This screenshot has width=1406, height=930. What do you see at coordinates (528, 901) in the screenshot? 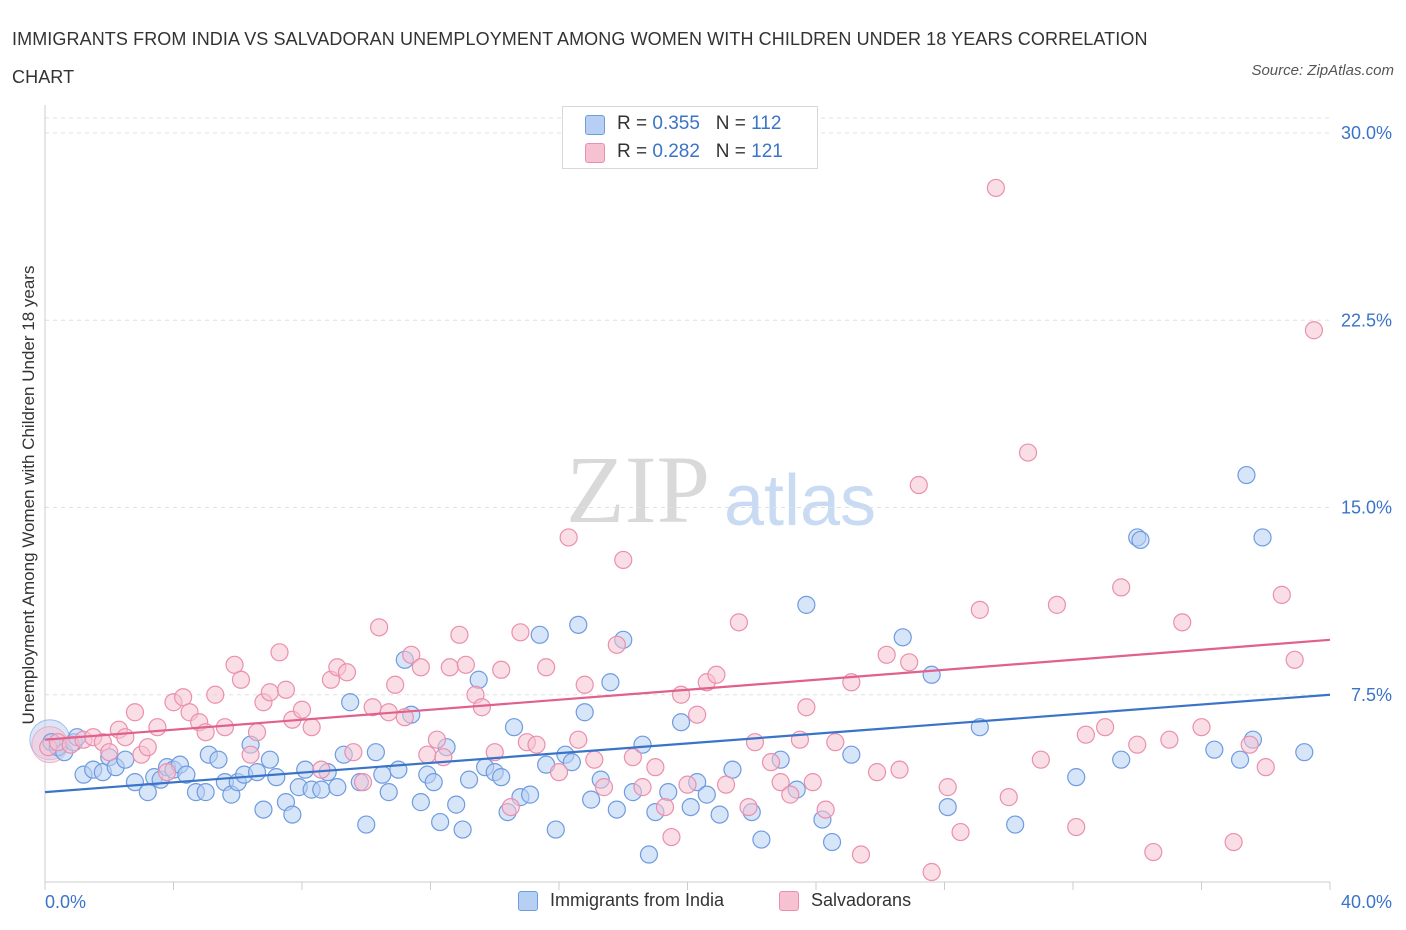
I see `bottom-legend-swatch-blue` at bounding box center [528, 901].